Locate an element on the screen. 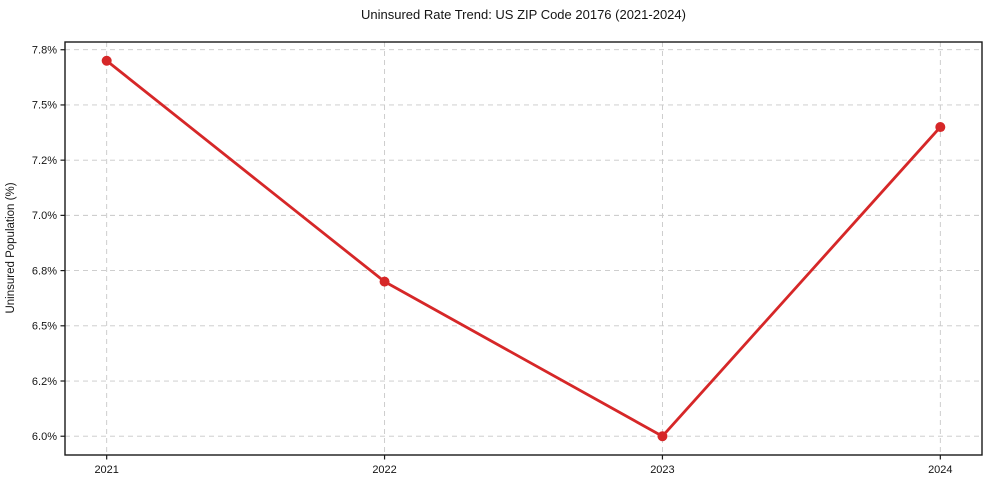 The width and height of the screenshot is (989, 490). x-tick-label: 2024 is located at coordinates (940, 470).